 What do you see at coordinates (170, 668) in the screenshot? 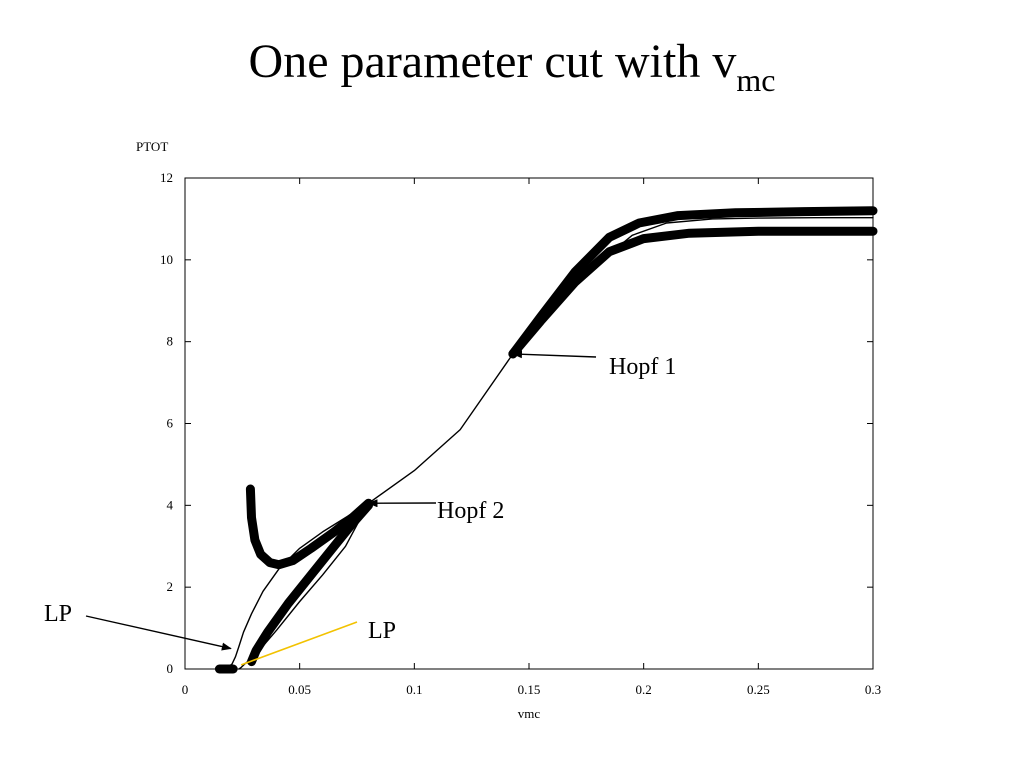
I see `y-tick-label: 0` at bounding box center [170, 668].